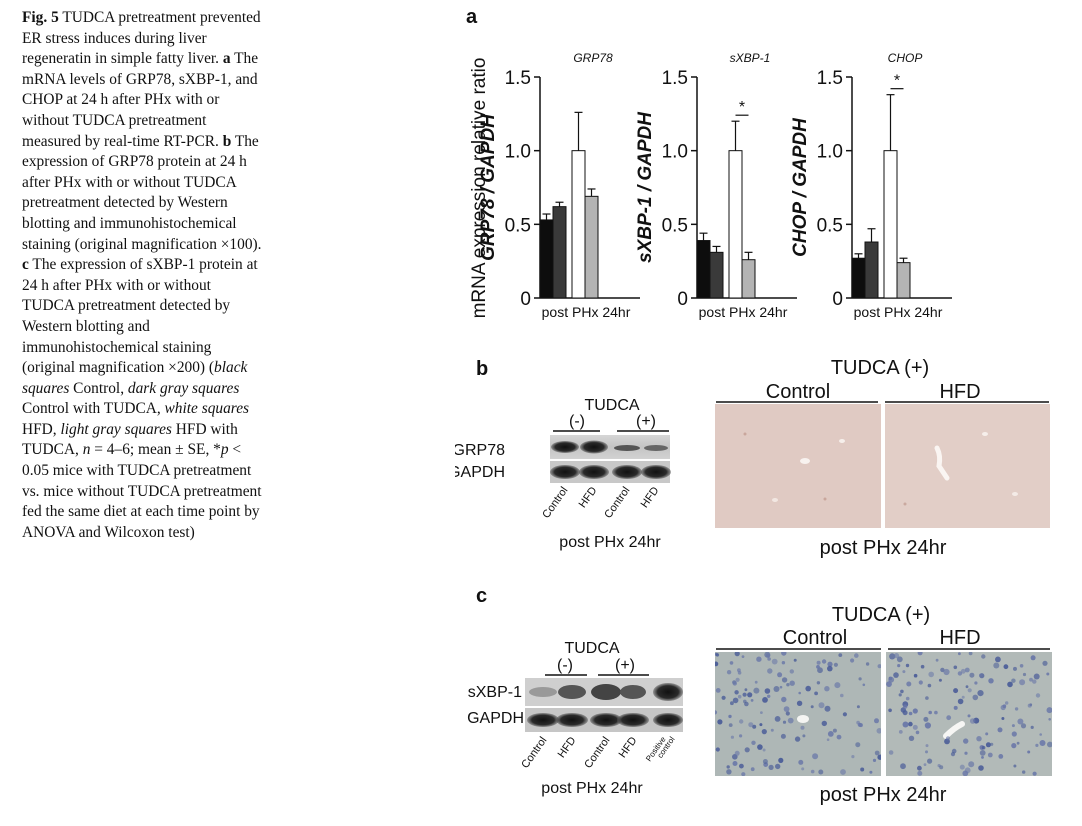 Image resolution: width=1082 pixels, height=826 pixels. What do you see at coordinates (594, 447) in the screenshot?
I see `band-grp78-hfd` at bounding box center [594, 447].